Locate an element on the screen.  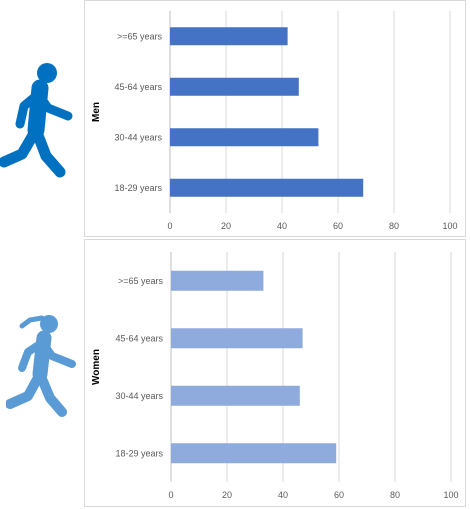
y-axis-label: Women is located at coordinates (96, 367).